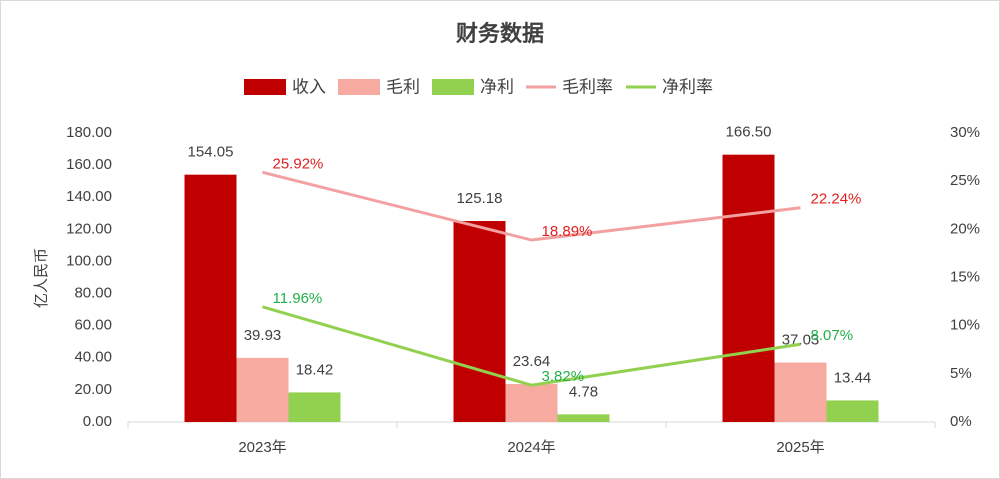 The width and height of the screenshot is (1000, 479). Describe the element at coordinates (298, 298) in the screenshot. I see `line-value-label: 11.96%` at that location.